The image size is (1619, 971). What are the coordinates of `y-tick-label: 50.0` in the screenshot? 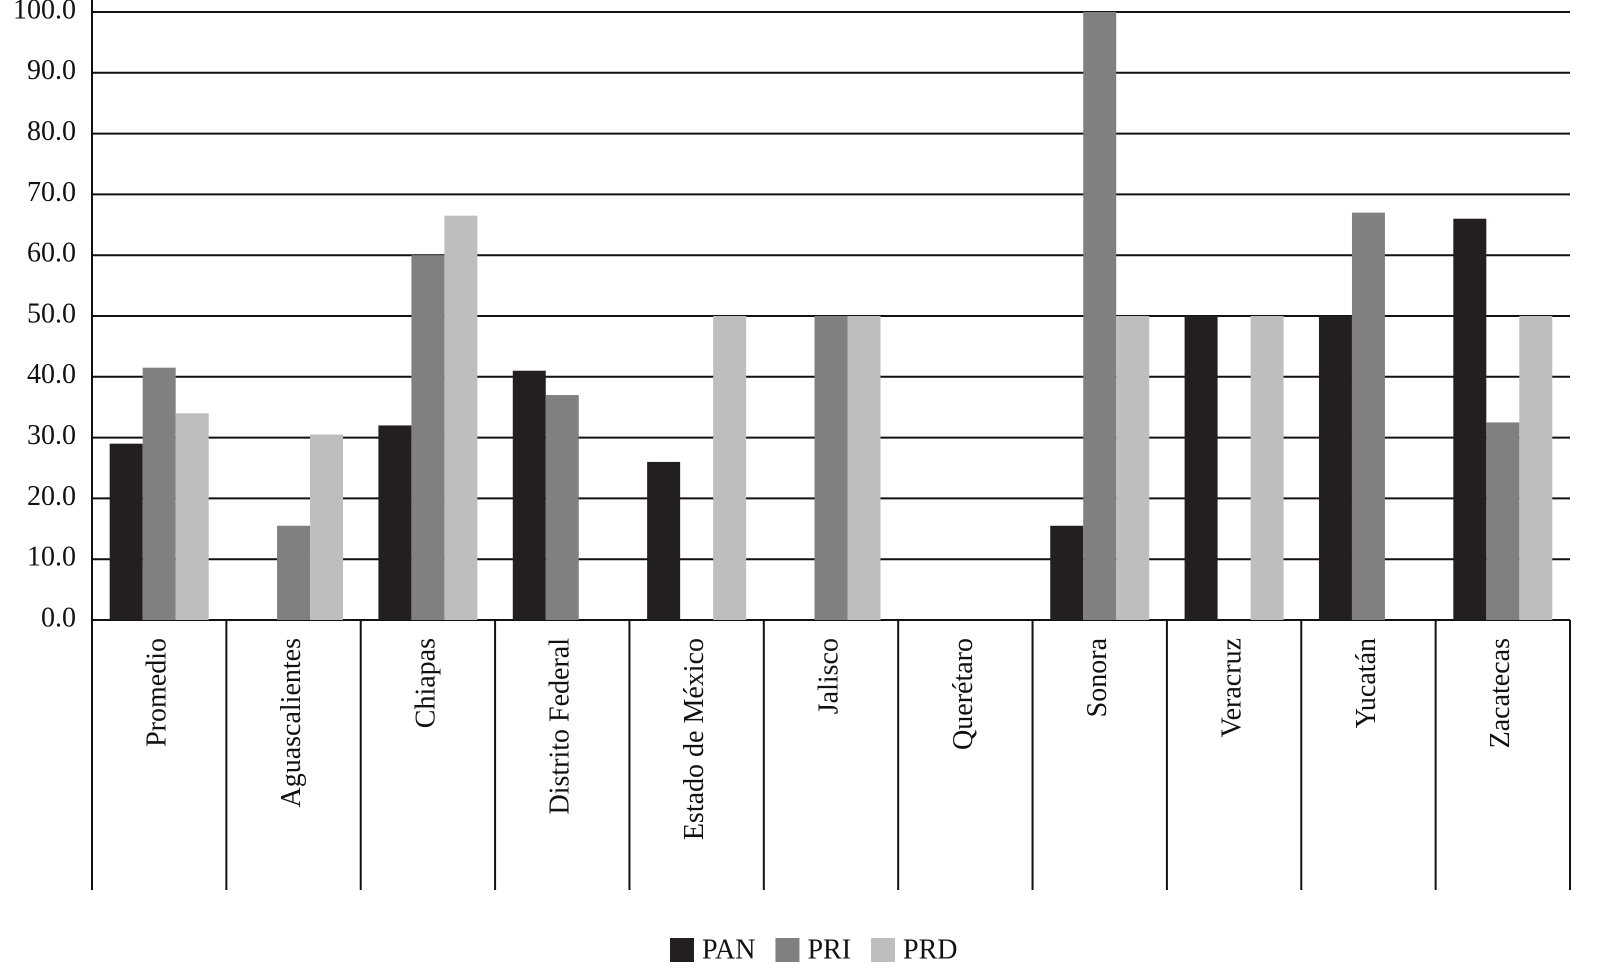 It's located at (51, 313).